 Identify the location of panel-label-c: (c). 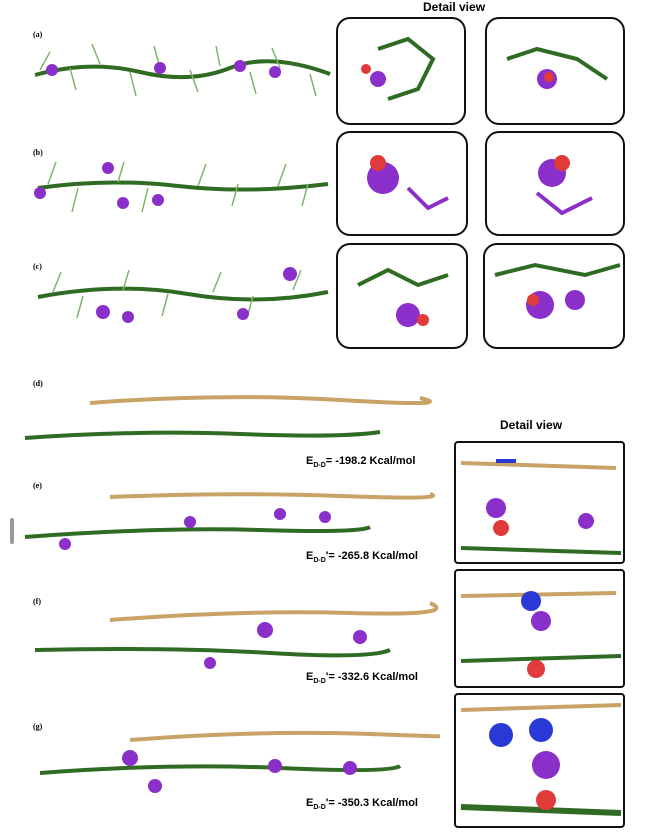
(37, 266).